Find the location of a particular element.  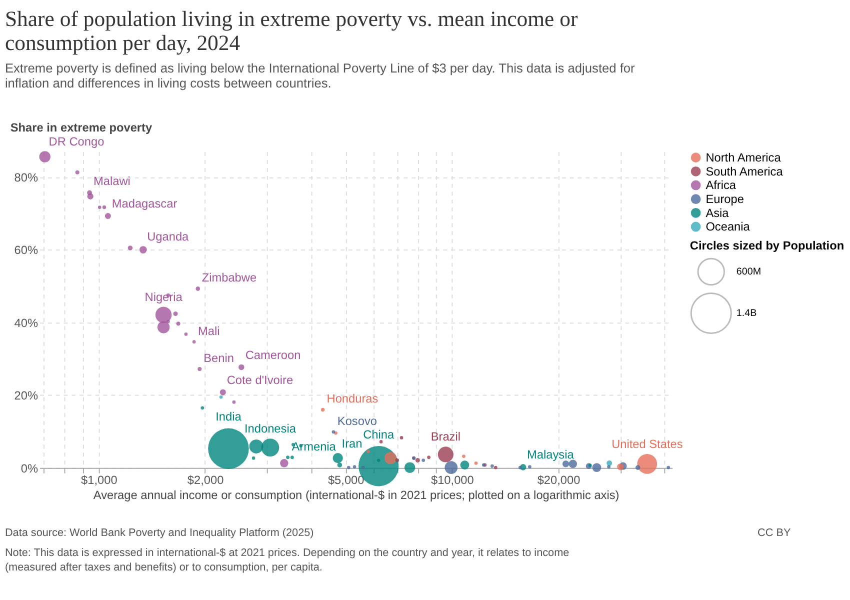

annotation: Kosovo is located at coordinates (357, 421).